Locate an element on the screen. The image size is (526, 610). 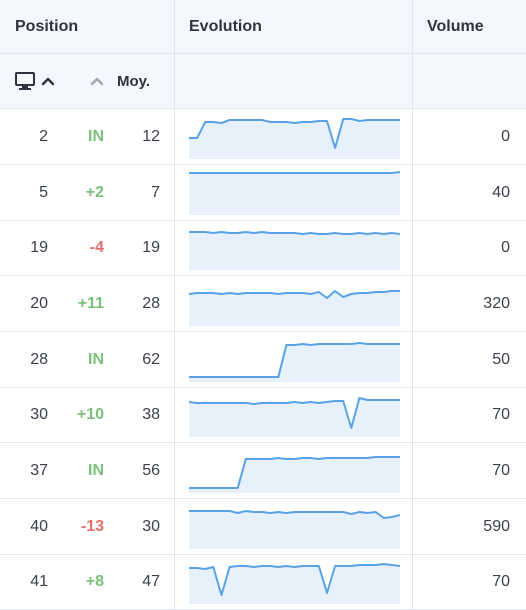
monitor-icon is located at coordinates (25, 81).